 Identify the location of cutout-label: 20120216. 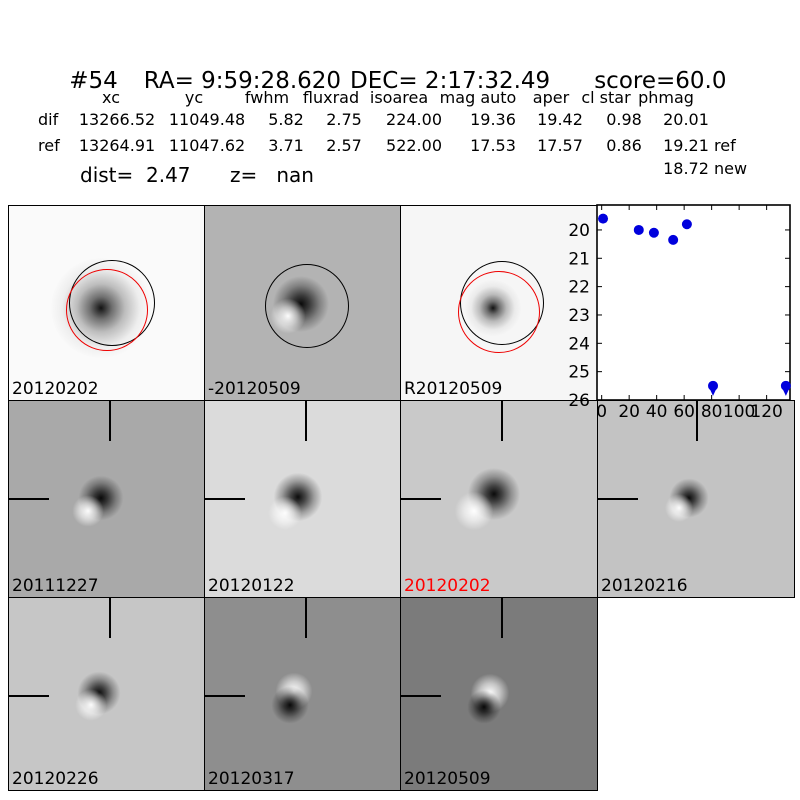
(644, 586).